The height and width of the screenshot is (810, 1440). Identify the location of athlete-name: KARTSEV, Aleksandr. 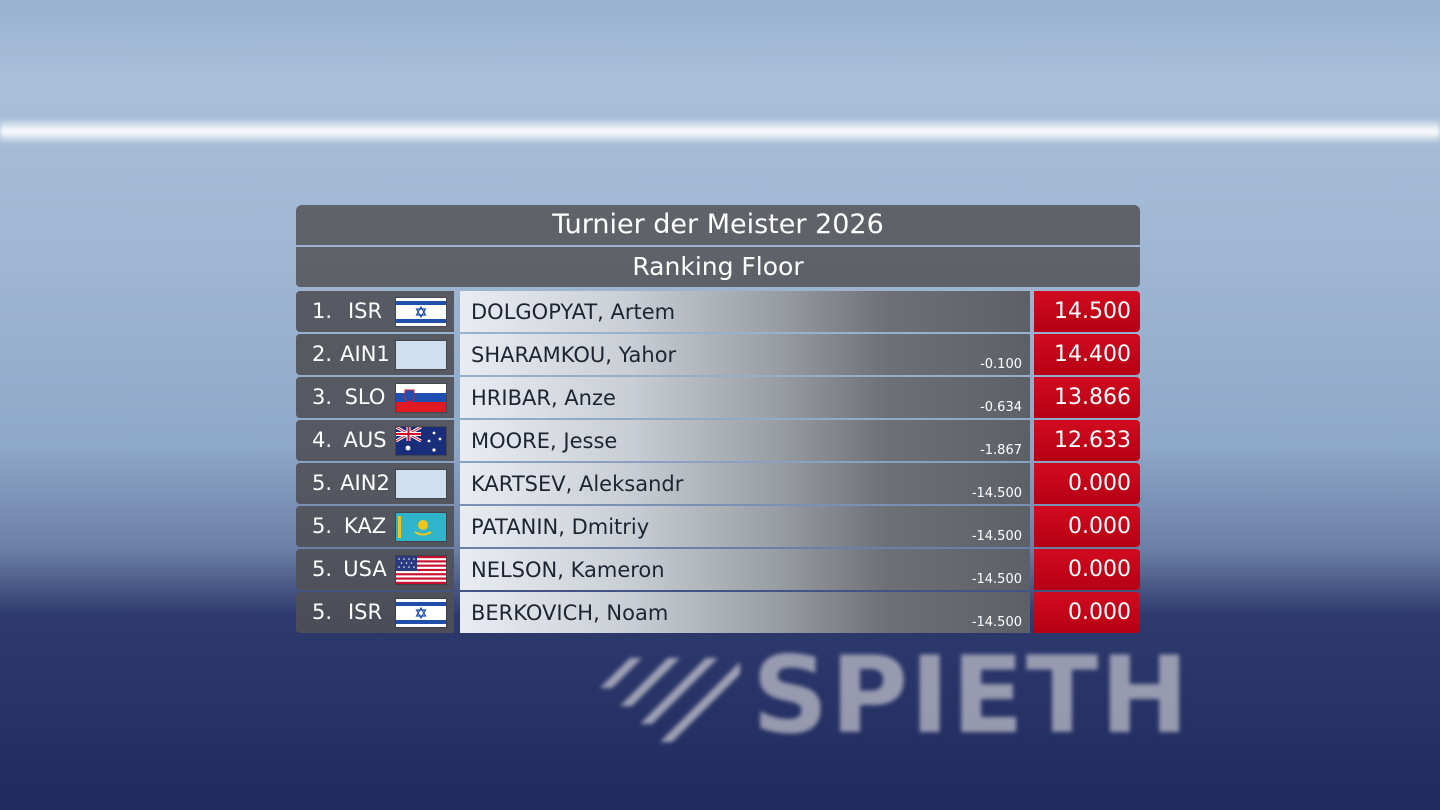
(577, 484).